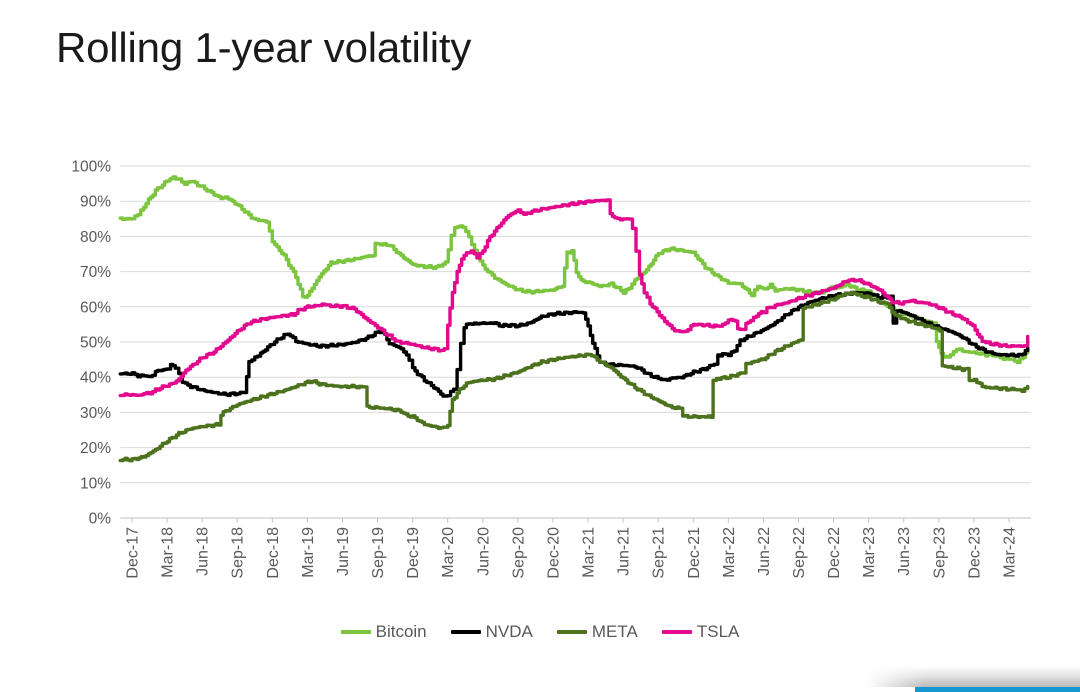 The image size is (1080, 692). I want to click on x-axis-label: Jun-22, so click(764, 551).